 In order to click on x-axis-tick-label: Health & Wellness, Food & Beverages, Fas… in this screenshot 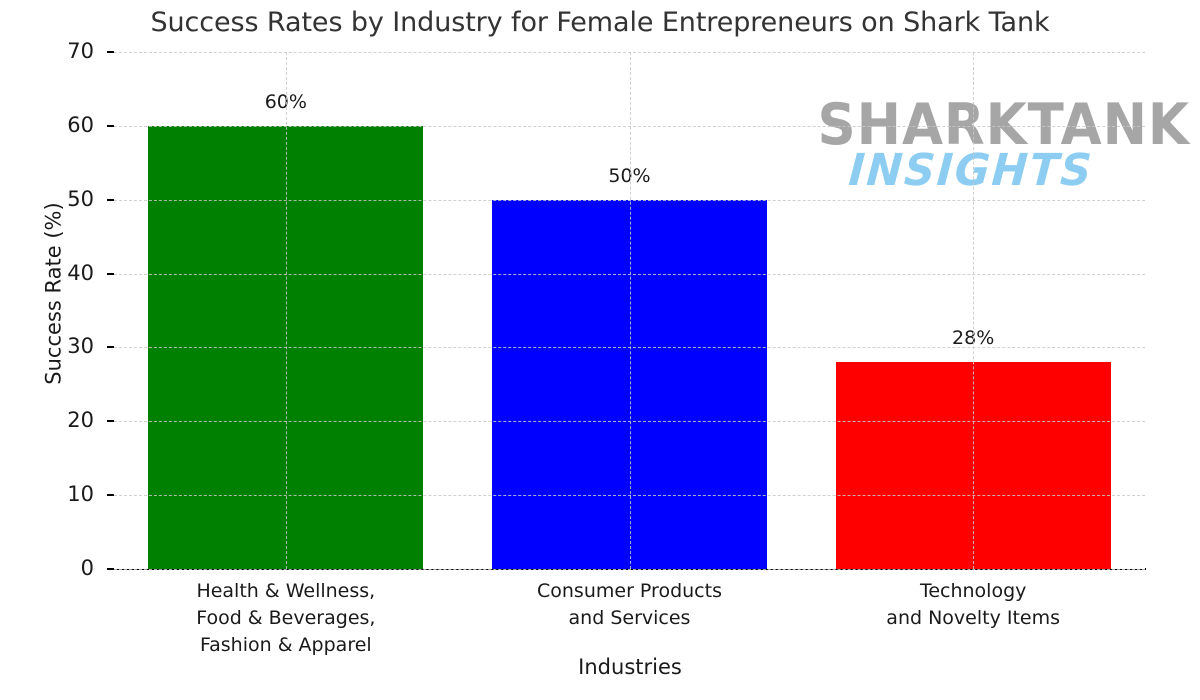, I will do `click(286, 618)`.